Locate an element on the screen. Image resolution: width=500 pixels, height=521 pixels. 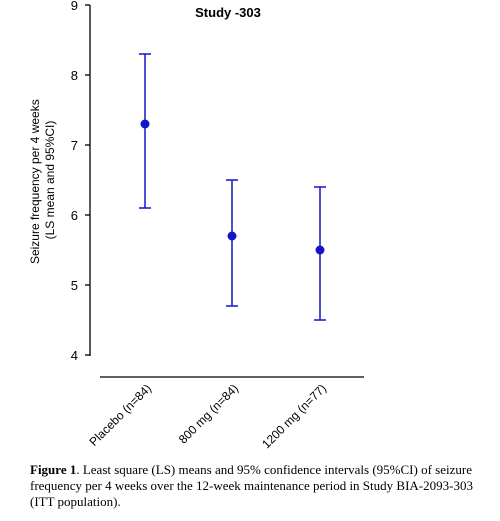
chart-title: Study -303 is located at coordinates (228, 12).